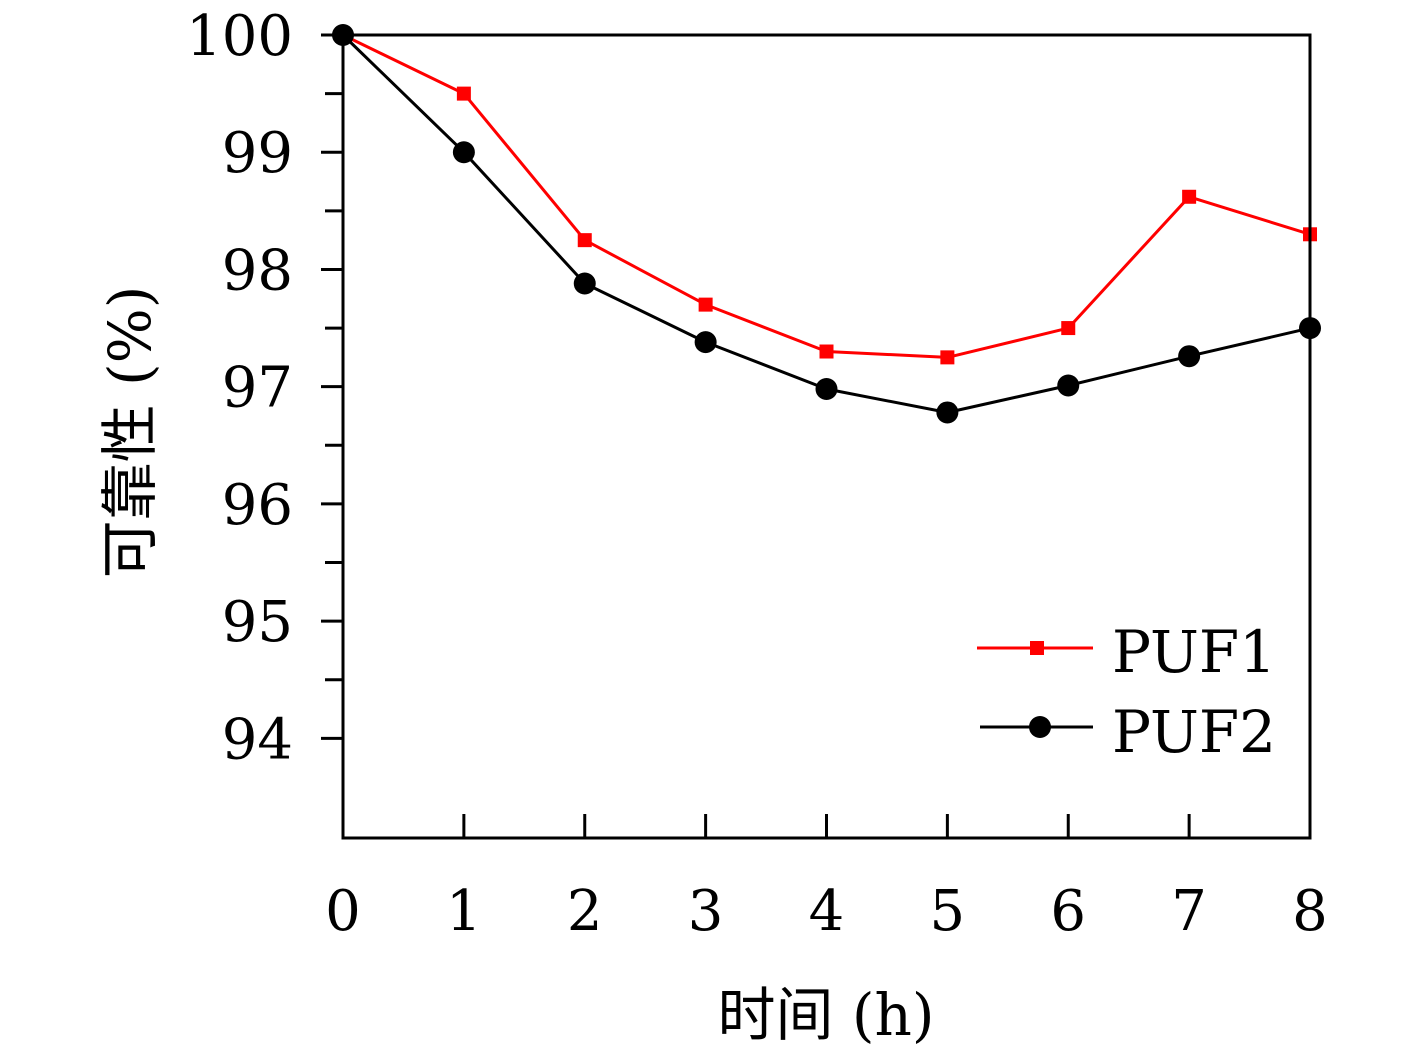 The width and height of the screenshot is (1417, 1058). What do you see at coordinates (1194, 652) in the screenshot?
I see `legend-label-puf1: PUF1` at bounding box center [1194, 652].